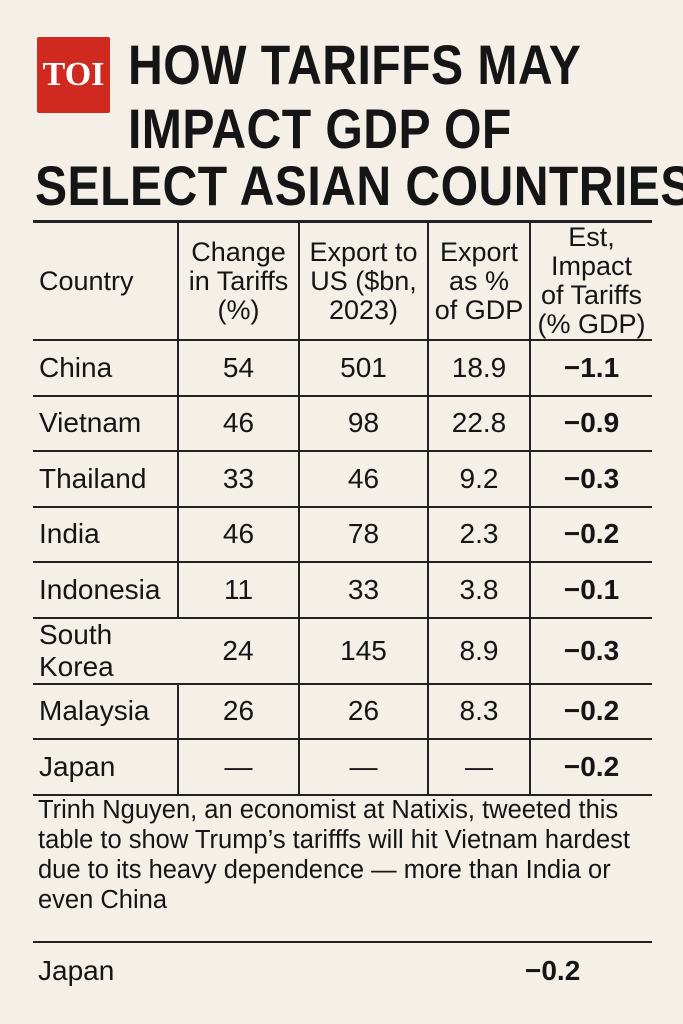  I want to click on column-header: Export as % of GDP, so click(478, 280).